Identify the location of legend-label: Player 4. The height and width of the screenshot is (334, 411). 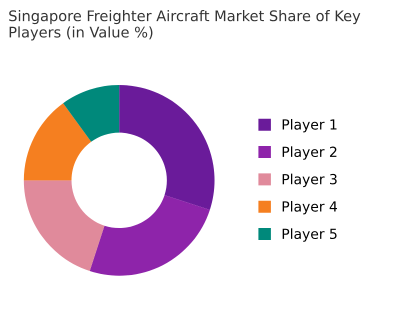
(310, 207).